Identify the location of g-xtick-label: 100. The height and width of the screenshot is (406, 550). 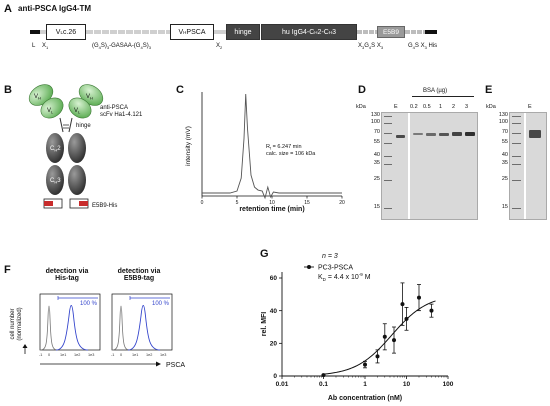
(448, 384).